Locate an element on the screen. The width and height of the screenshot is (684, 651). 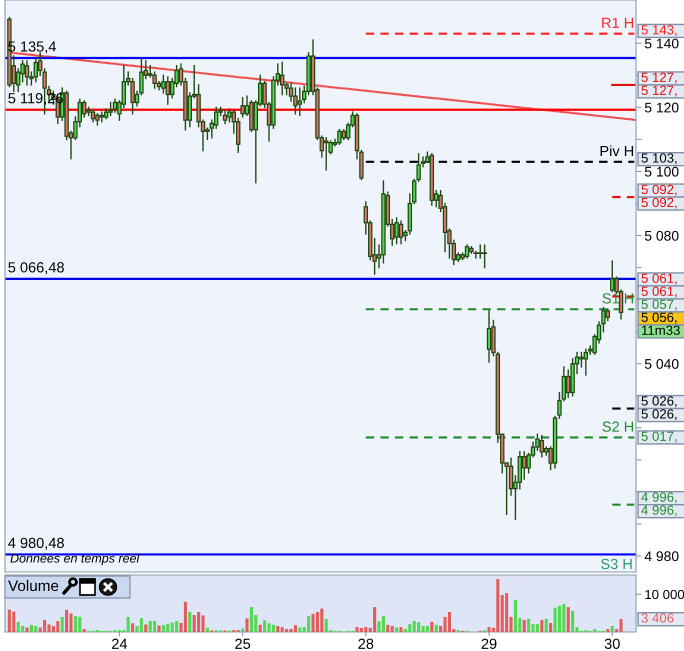
text: 5 056, is located at coordinates (659, 318).